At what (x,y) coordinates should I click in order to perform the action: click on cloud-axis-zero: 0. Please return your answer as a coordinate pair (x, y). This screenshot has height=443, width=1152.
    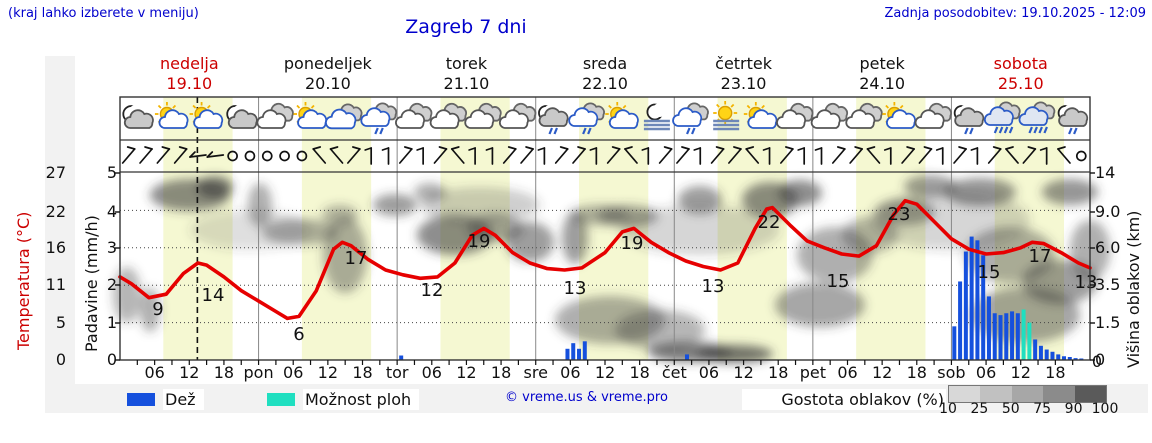
    Looking at the image, I should click on (1097, 361).